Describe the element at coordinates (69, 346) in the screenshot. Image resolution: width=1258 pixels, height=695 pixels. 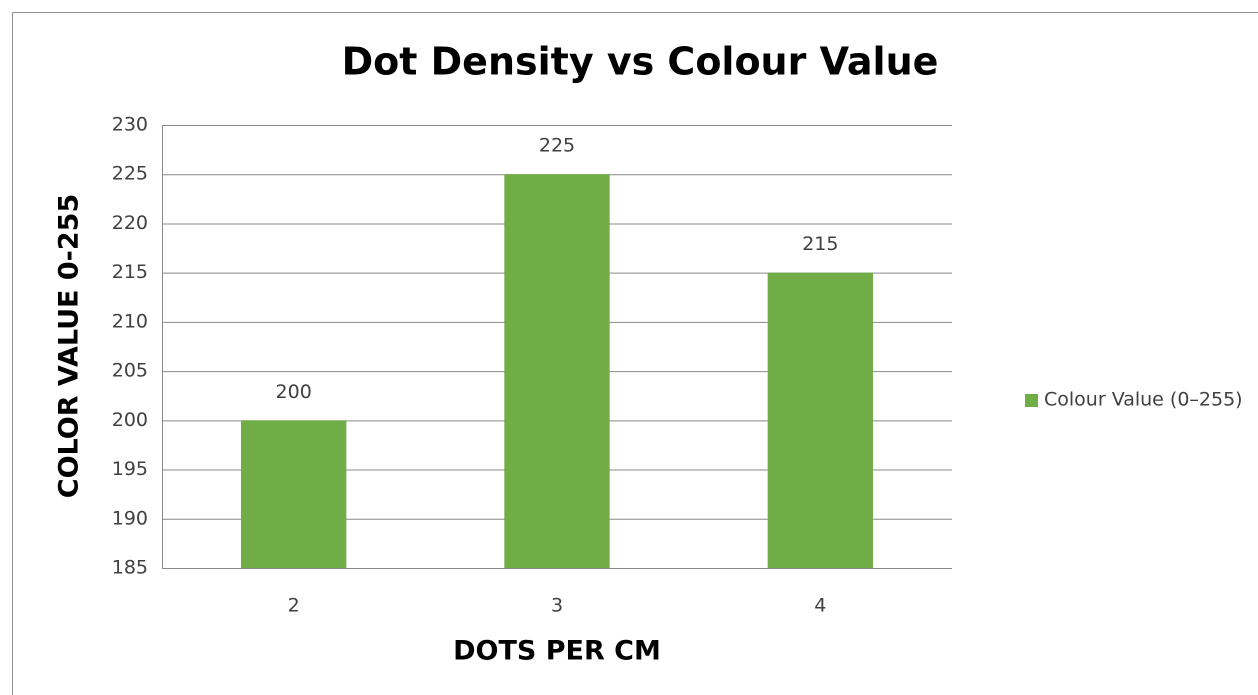
I see `y-axis-label: COLOR VALUE 0-255` at that location.